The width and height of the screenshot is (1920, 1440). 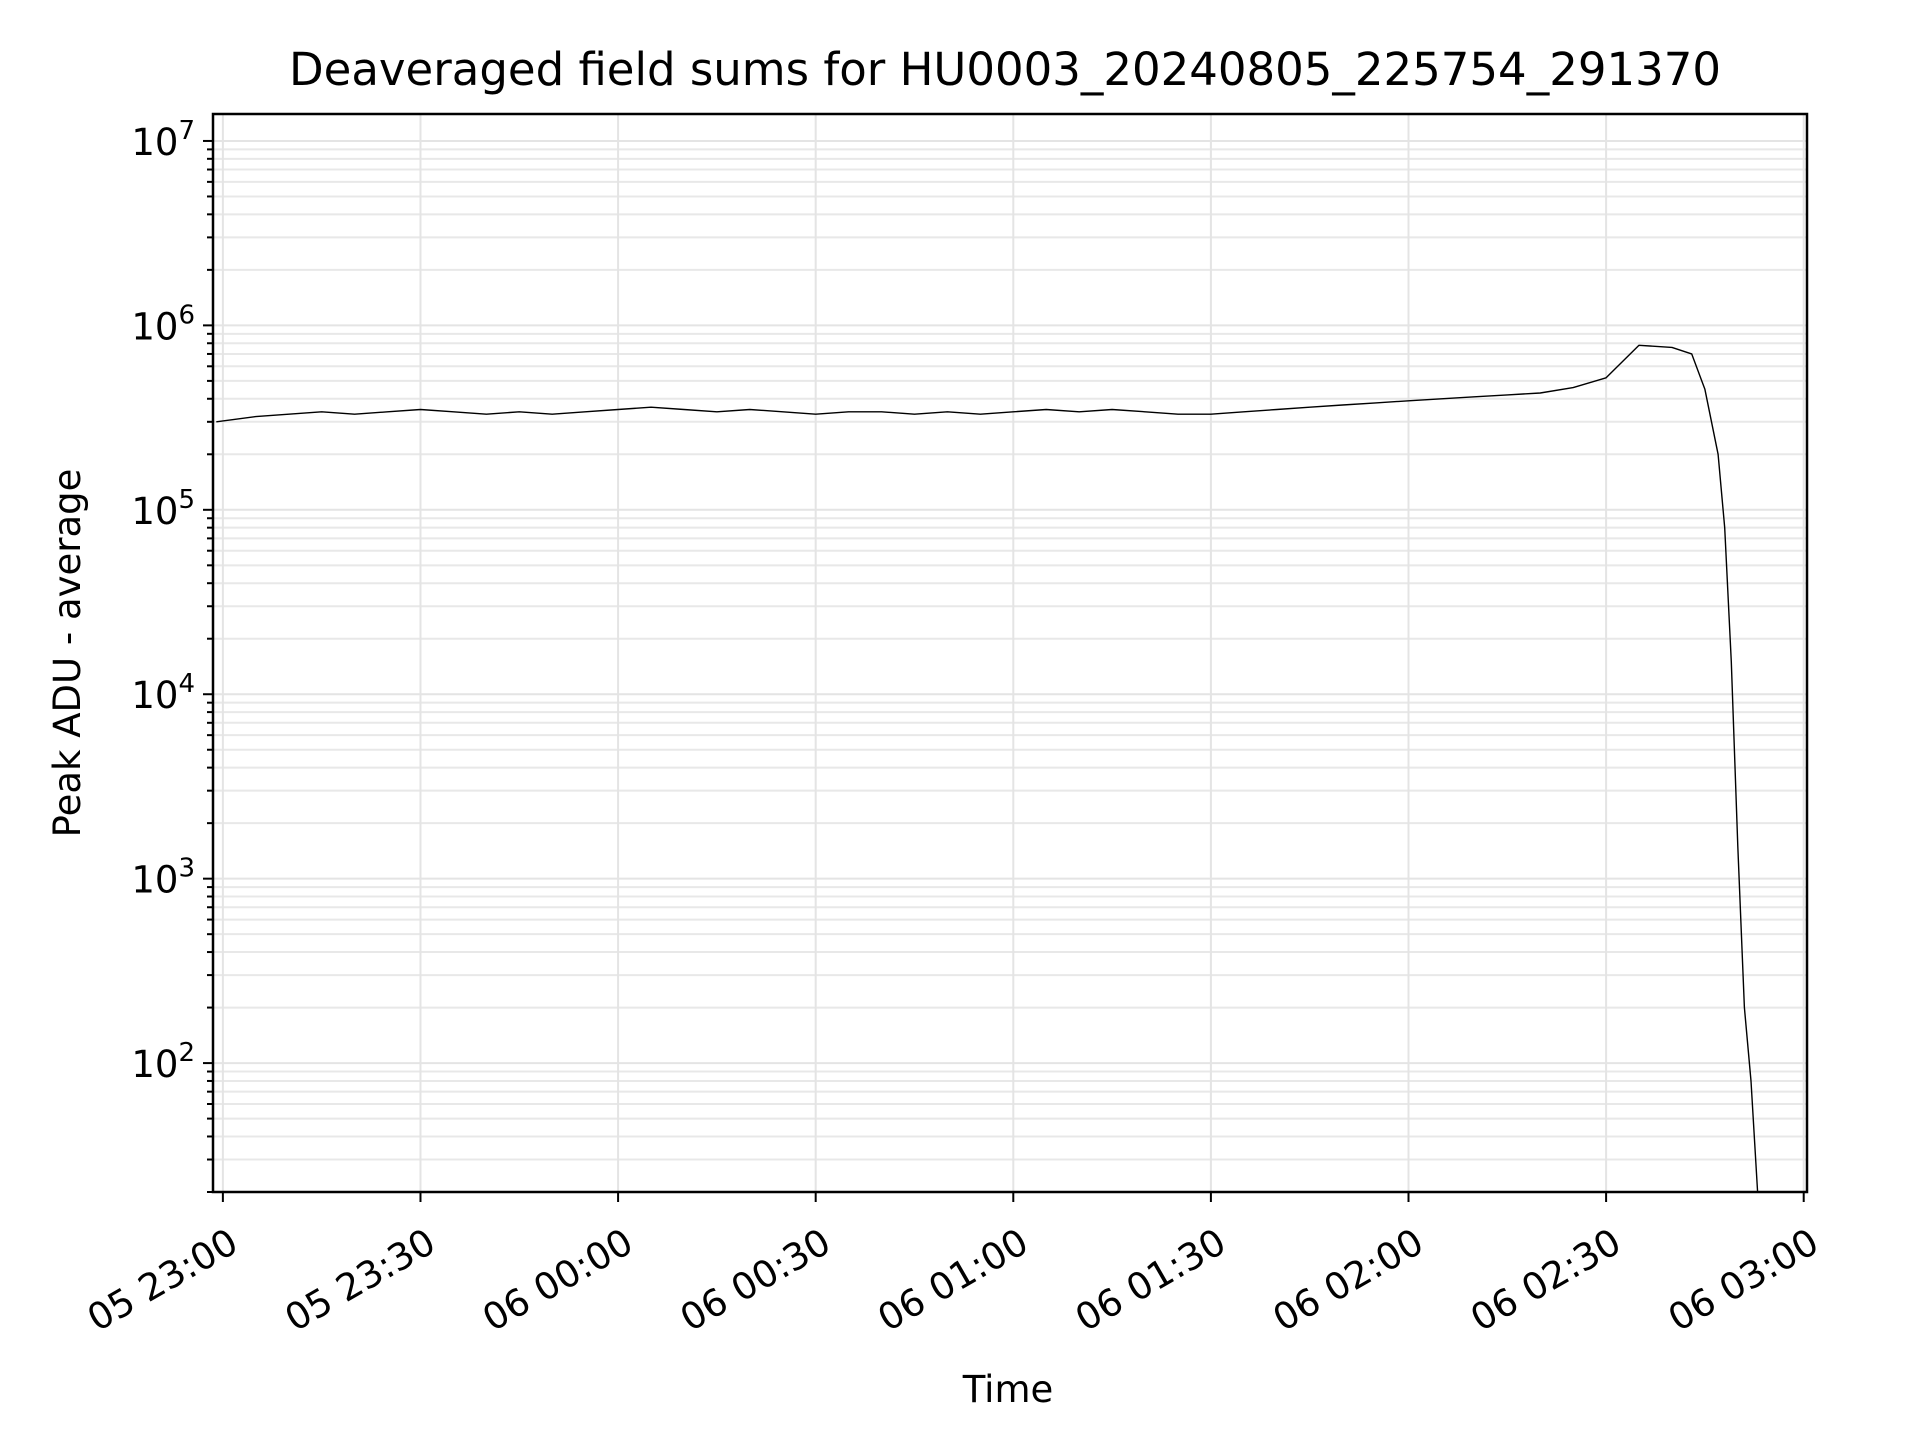 What do you see at coordinates (163, 324) in the screenshot?
I see `y-tick-label: 106` at bounding box center [163, 324].